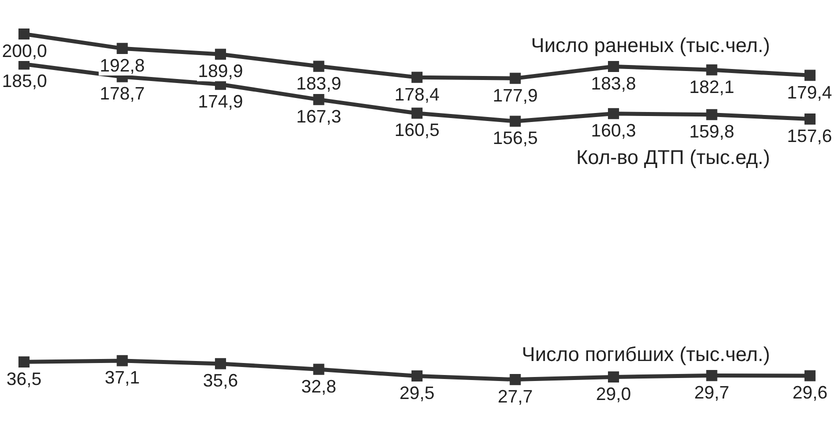 This screenshot has height=425, width=834. I want to click on data-label: 27,7, so click(515, 396).